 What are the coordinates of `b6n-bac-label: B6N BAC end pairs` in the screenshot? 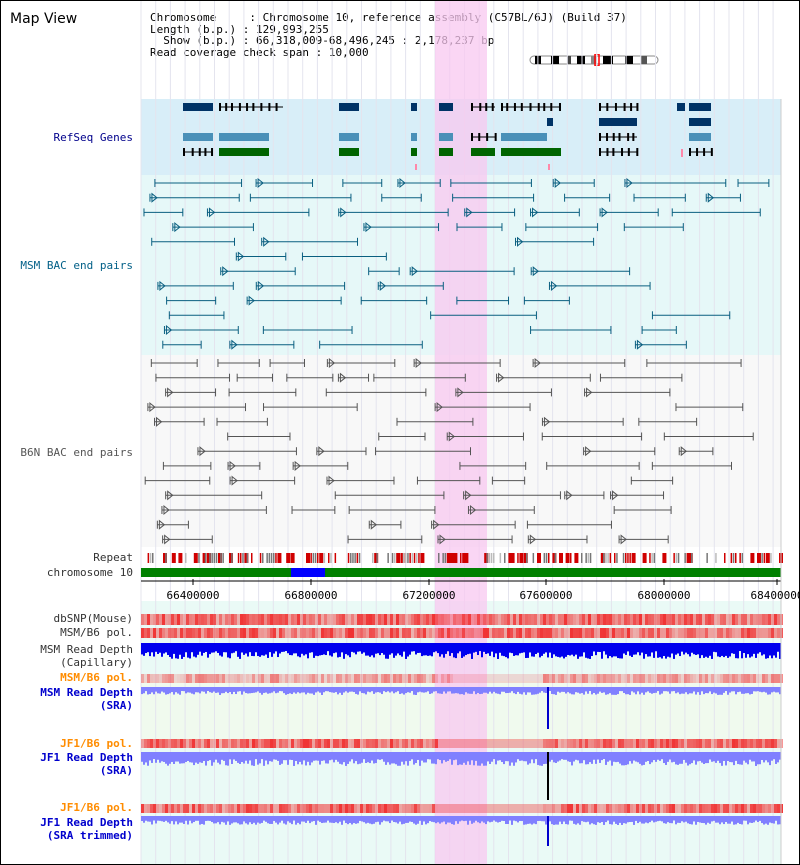 It's located at (76, 452).